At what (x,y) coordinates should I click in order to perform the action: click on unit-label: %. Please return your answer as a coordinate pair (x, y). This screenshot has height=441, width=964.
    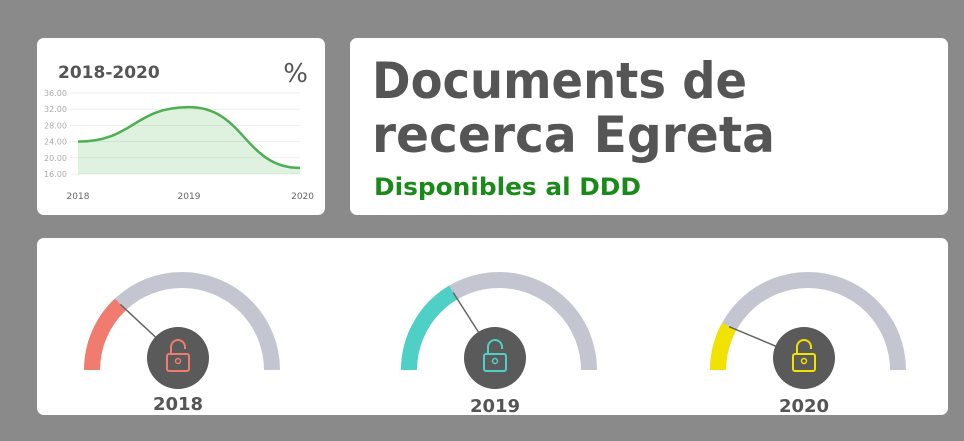
    Looking at the image, I should click on (295, 74).